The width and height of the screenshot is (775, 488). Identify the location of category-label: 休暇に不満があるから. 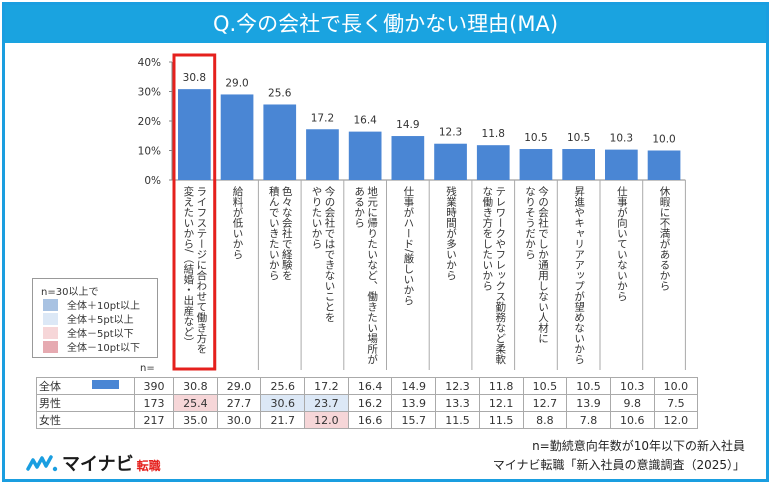
(664, 238).